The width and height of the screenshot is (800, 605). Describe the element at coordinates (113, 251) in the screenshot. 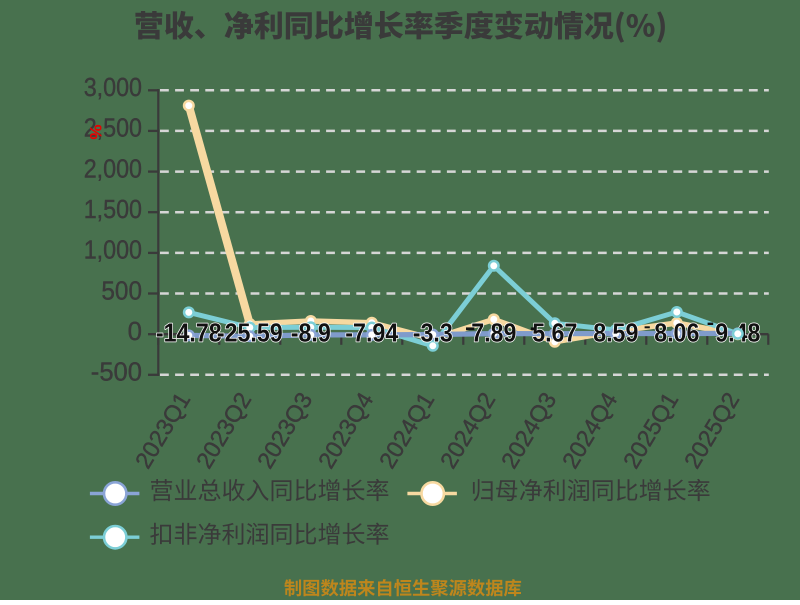

I see `svg-text: 1,000` at that location.